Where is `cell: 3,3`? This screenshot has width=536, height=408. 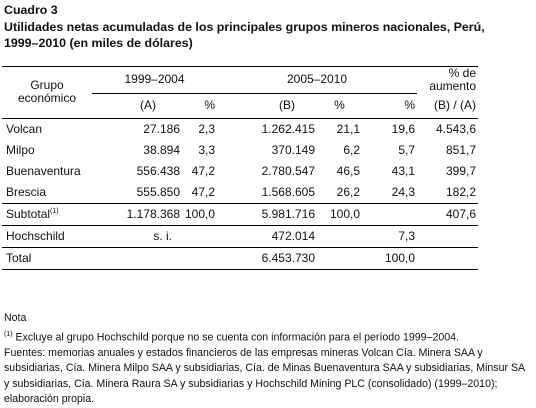
cell: 3,3 is located at coordinates (207, 150).